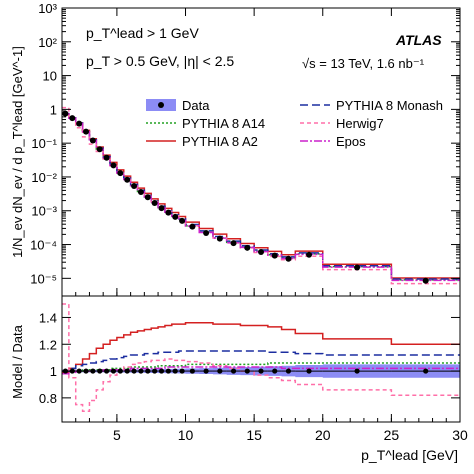 This screenshot has height=474, width=474. I want to click on ratio-y-tick-label: 1.2, so click(48, 344).